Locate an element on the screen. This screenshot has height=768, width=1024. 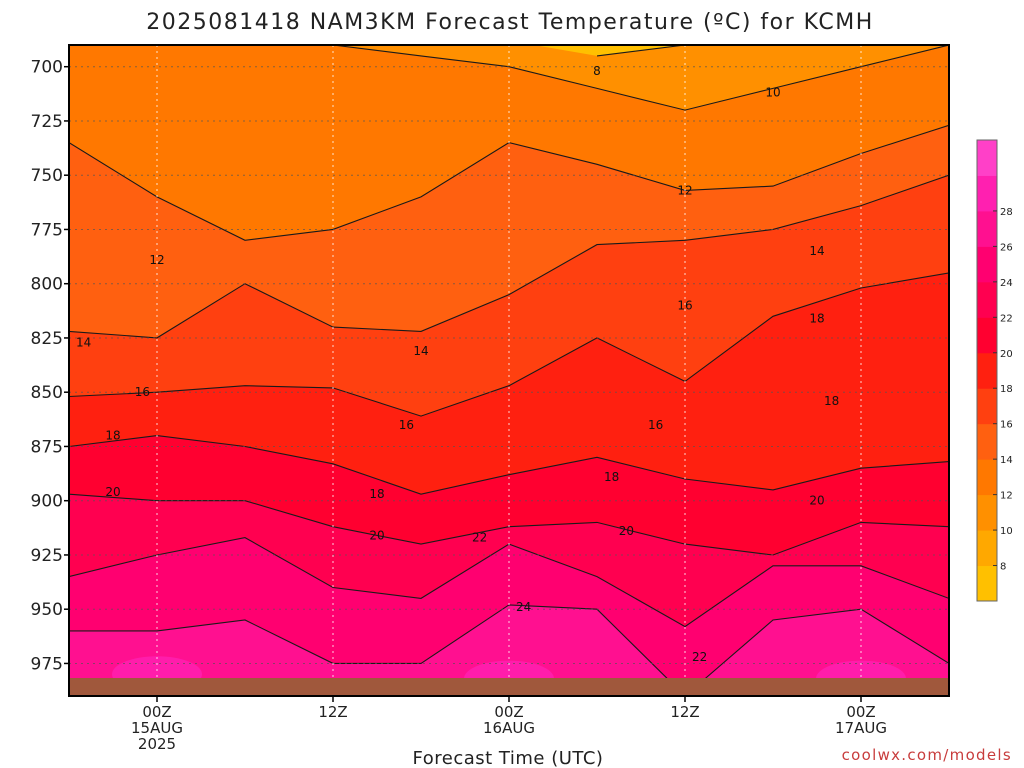
x-tick-label-15AUG: 15AUG is located at coordinates (157, 728).